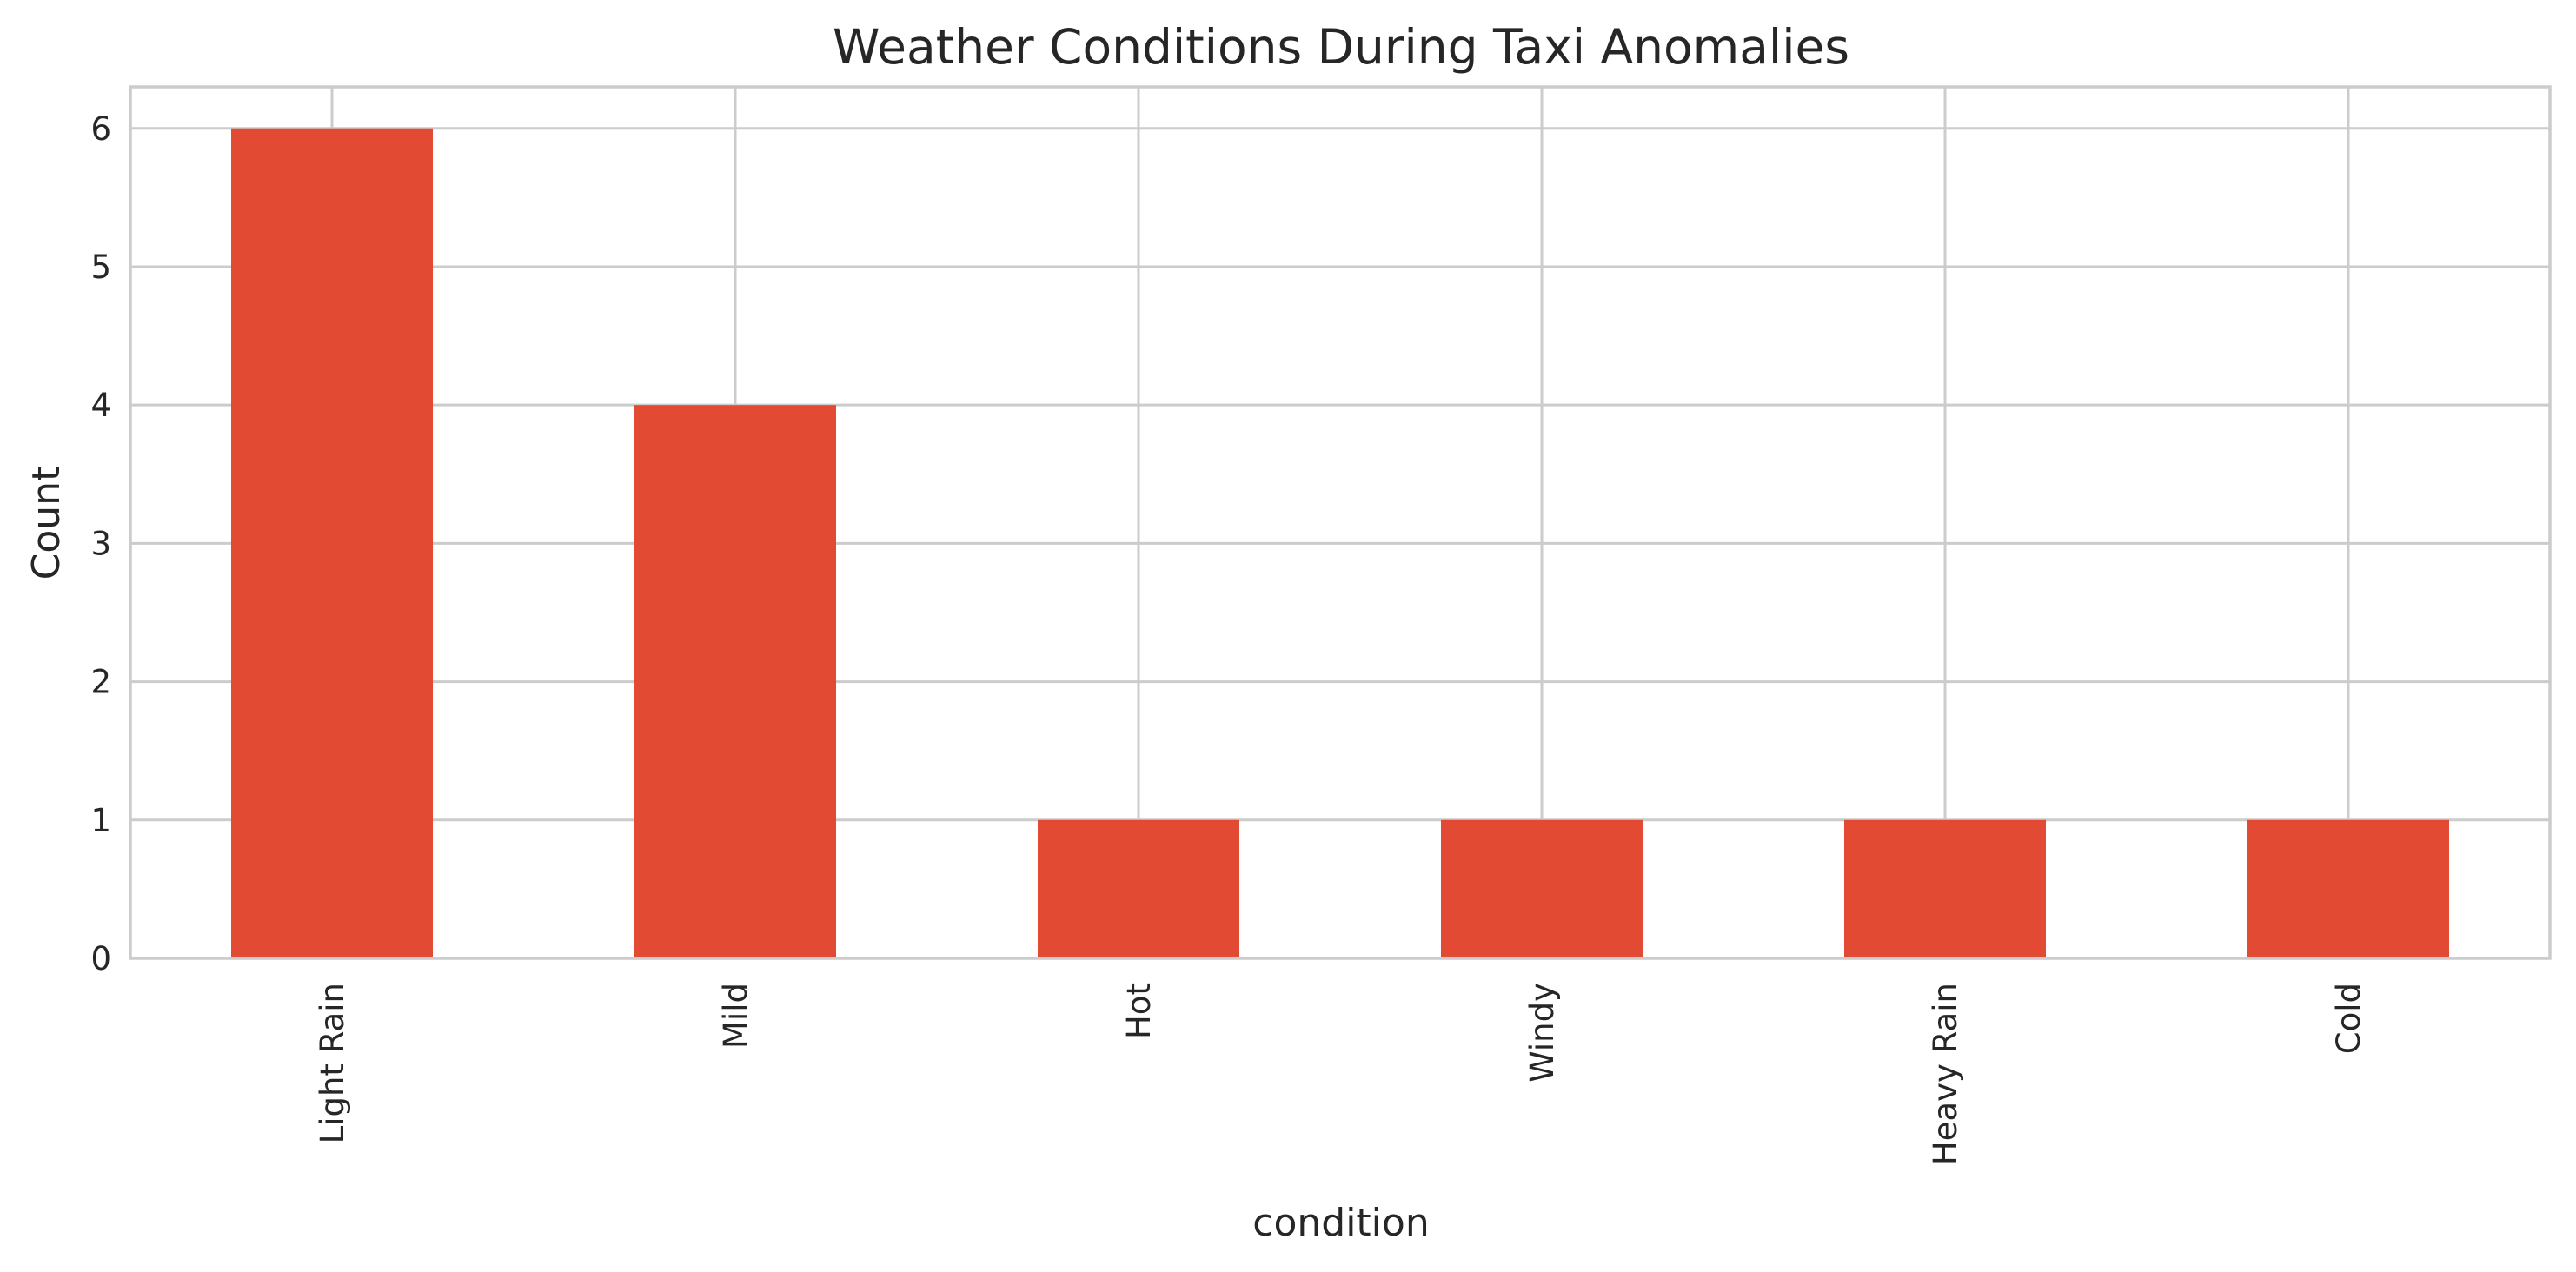 The width and height of the screenshot is (2576, 1272). Describe the element at coordinates (100, 682) in the screenshot. I see `y-tick-label: 2` at that location.